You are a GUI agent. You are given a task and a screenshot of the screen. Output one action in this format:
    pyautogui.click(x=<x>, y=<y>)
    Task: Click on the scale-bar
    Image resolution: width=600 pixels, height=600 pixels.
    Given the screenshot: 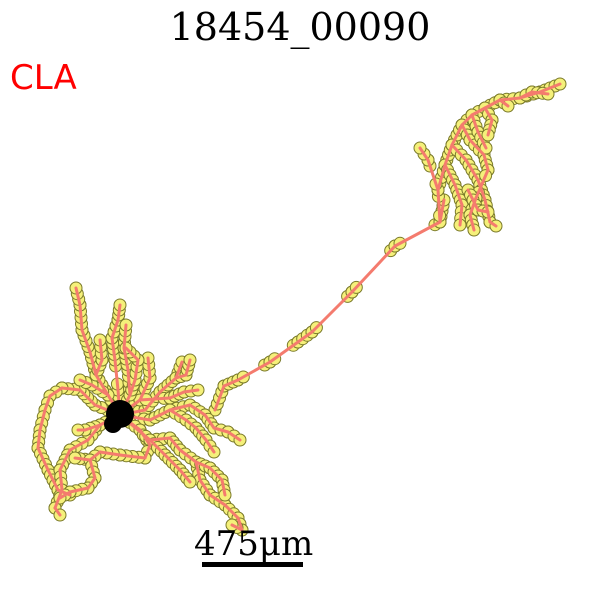 What is the action you would take?
    pyautogui.click(x=252, y=564)
    